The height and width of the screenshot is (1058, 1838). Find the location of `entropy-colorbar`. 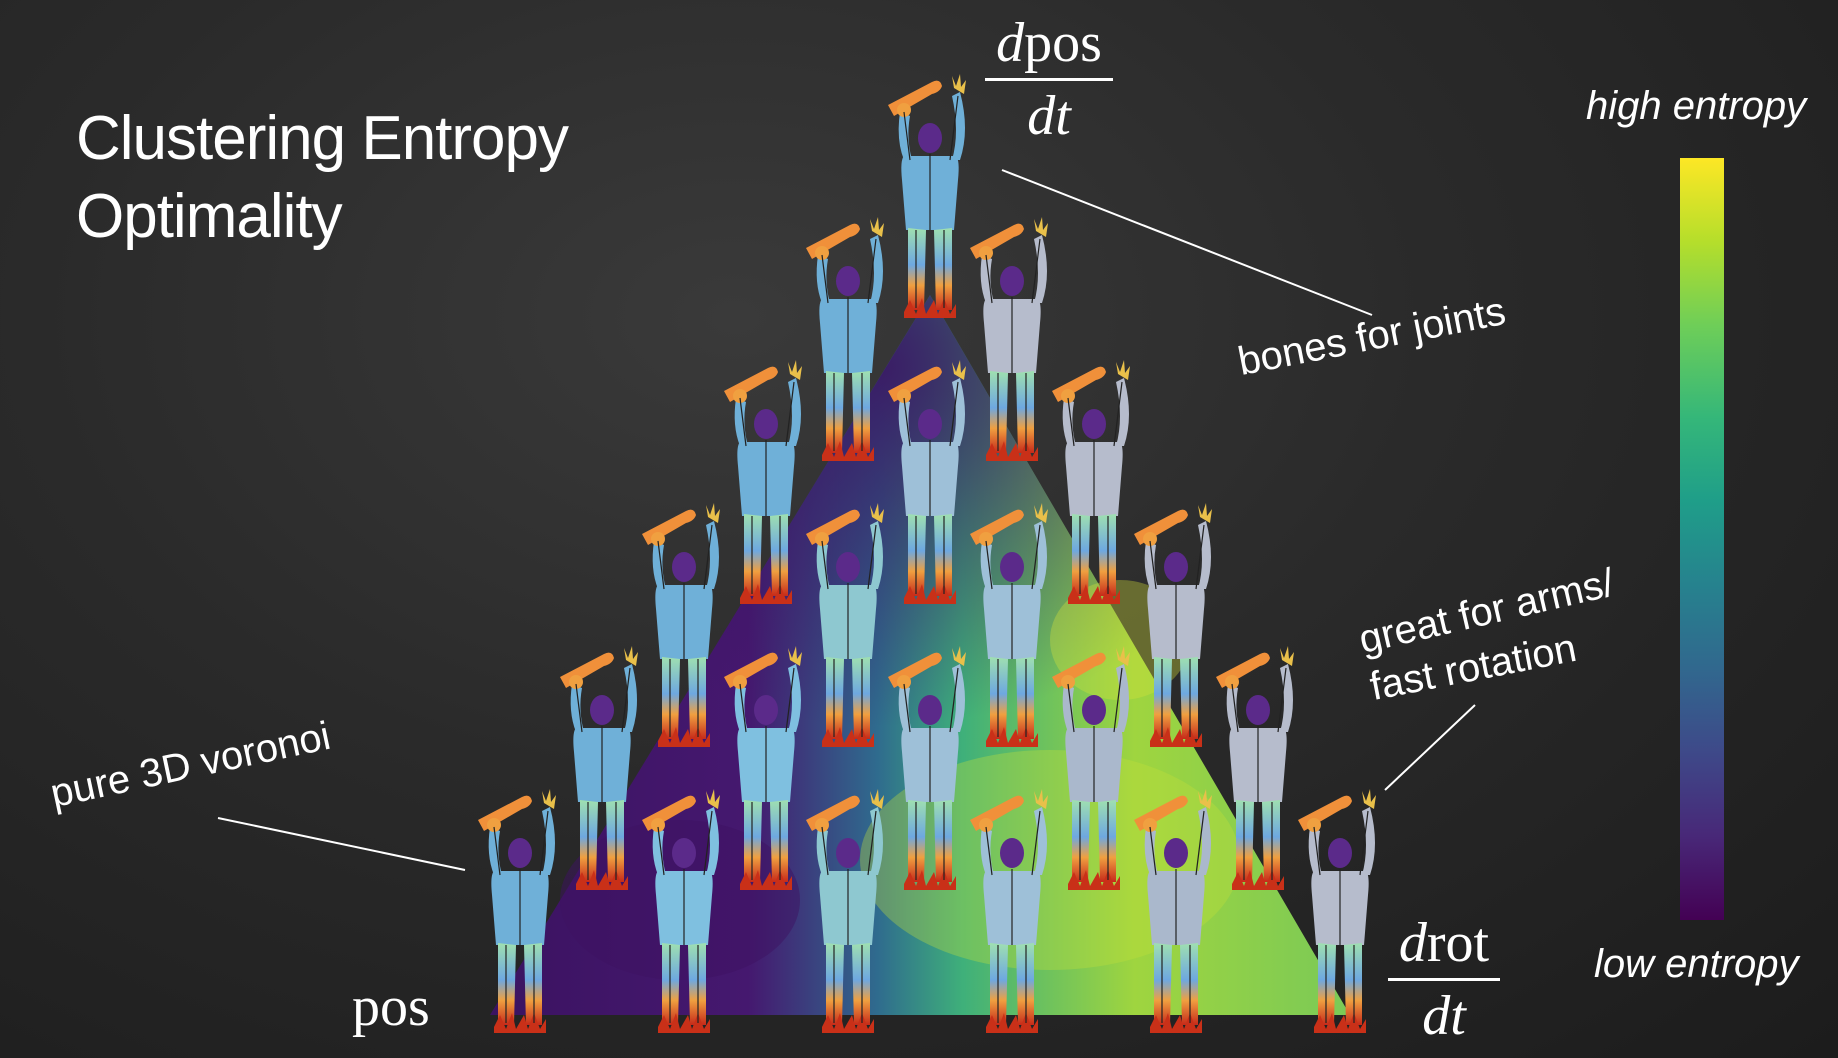

entropy-colorbar is located at coordinates (1702, 539).